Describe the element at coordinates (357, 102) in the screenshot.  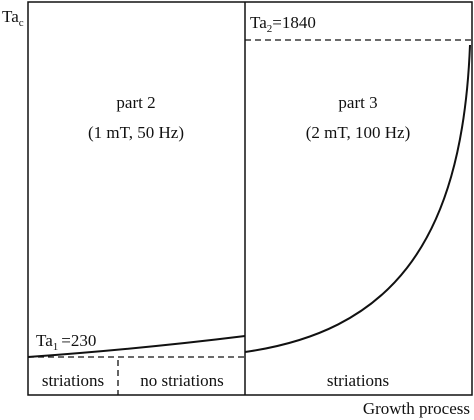
I see `part-title: part 3` at that location.